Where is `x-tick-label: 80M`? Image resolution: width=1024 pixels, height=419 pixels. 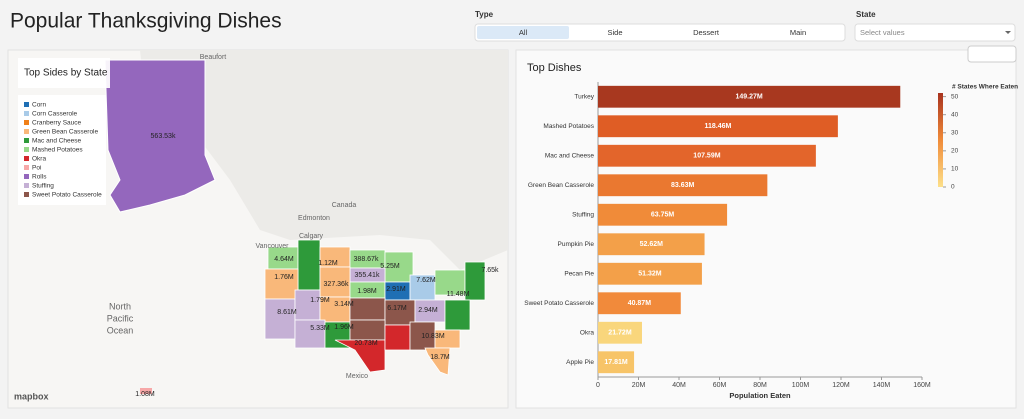 x-tick-label: 80M is located at coordinates (760, 385).